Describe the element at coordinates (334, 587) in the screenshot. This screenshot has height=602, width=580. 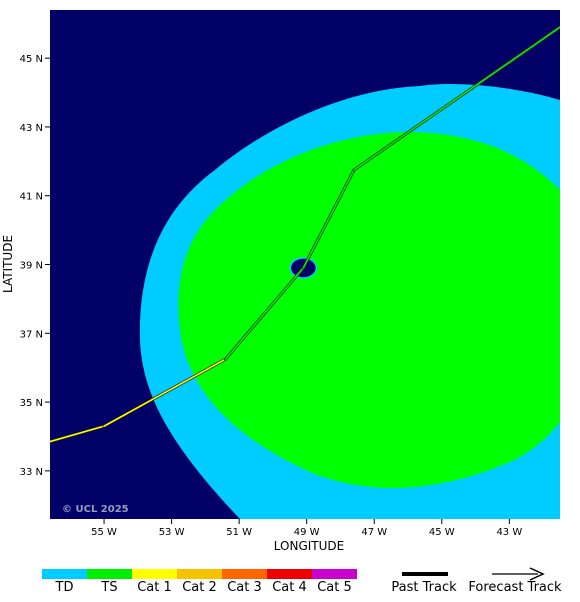
I see `legend-label-cat-5: Cat 5` at that location.